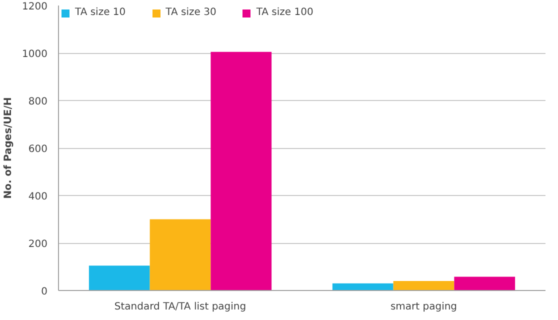  What do you see at coordinates (35, 54) in the screenshot?
I see `y-tick-label: 1000` at bounding box center [35, 54].